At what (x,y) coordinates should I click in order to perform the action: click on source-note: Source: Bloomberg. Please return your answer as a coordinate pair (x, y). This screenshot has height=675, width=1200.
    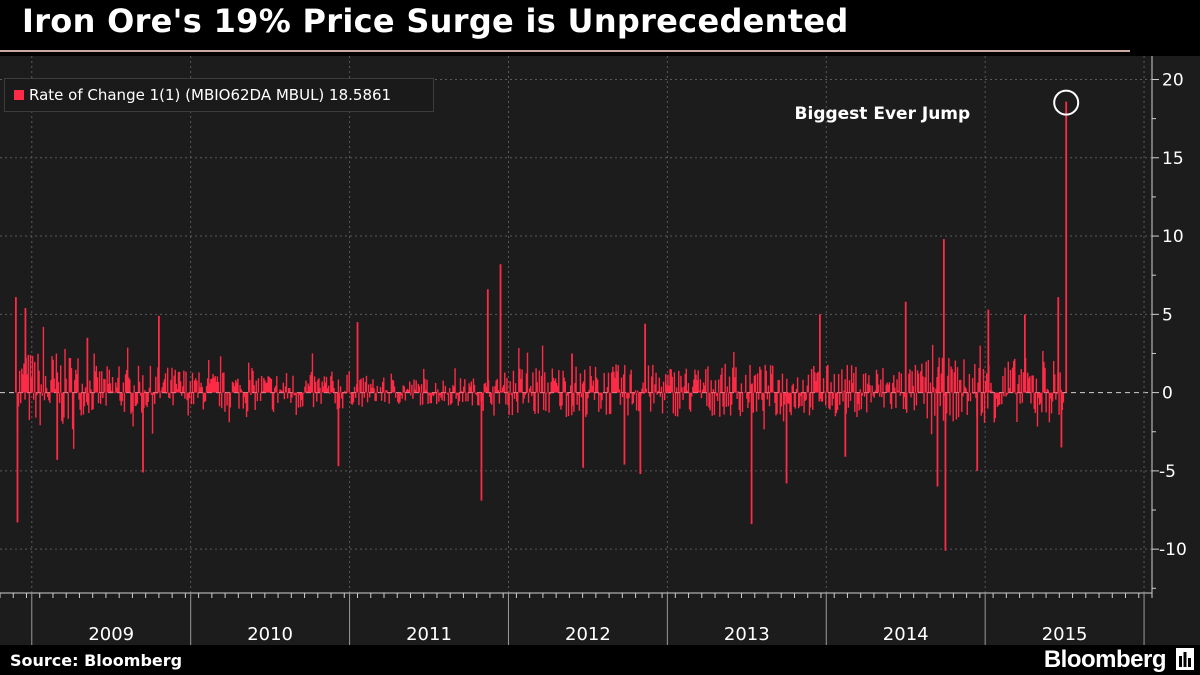
    Looking at the image, I should click on (96, 660).